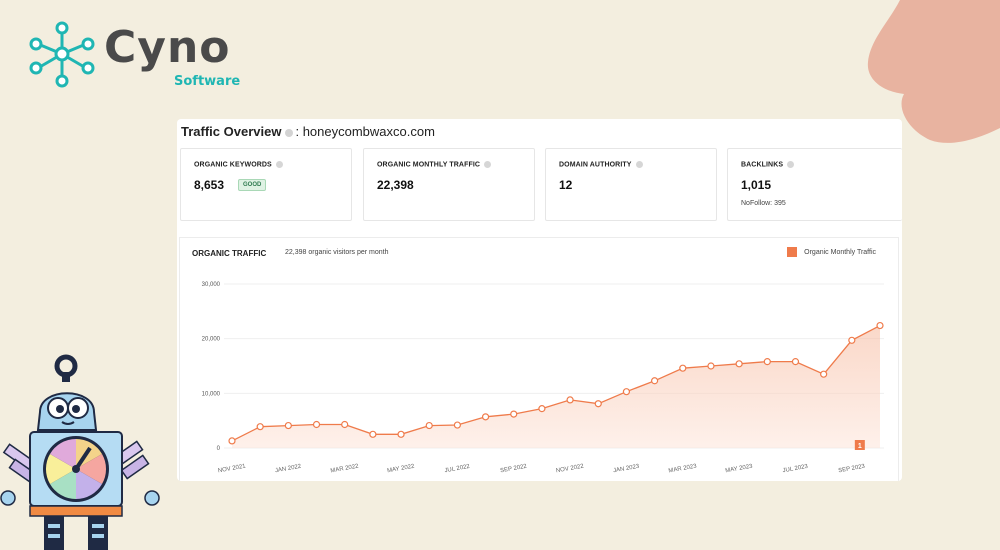 The width and height of the screenshot is (1000, 550). I want to click on brand-name: Cyno, so click(167, 47).